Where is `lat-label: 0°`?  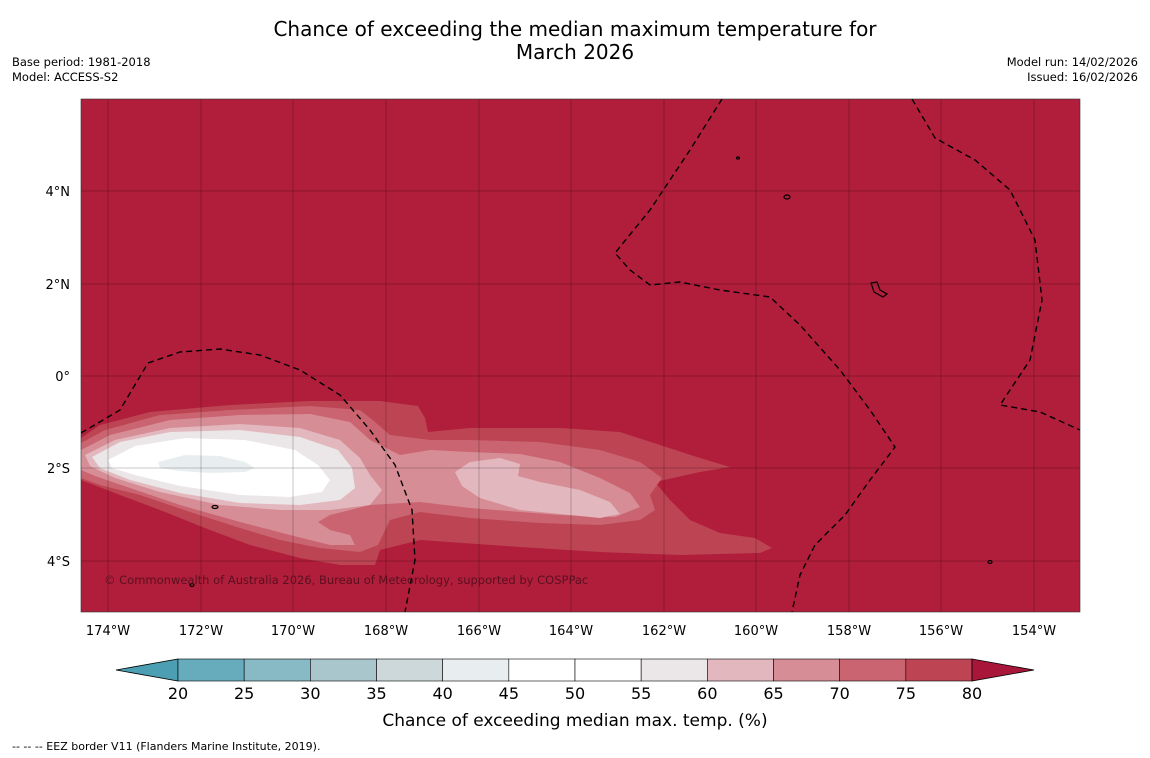
lat-label: 0° is located at coordinates (62, 377).